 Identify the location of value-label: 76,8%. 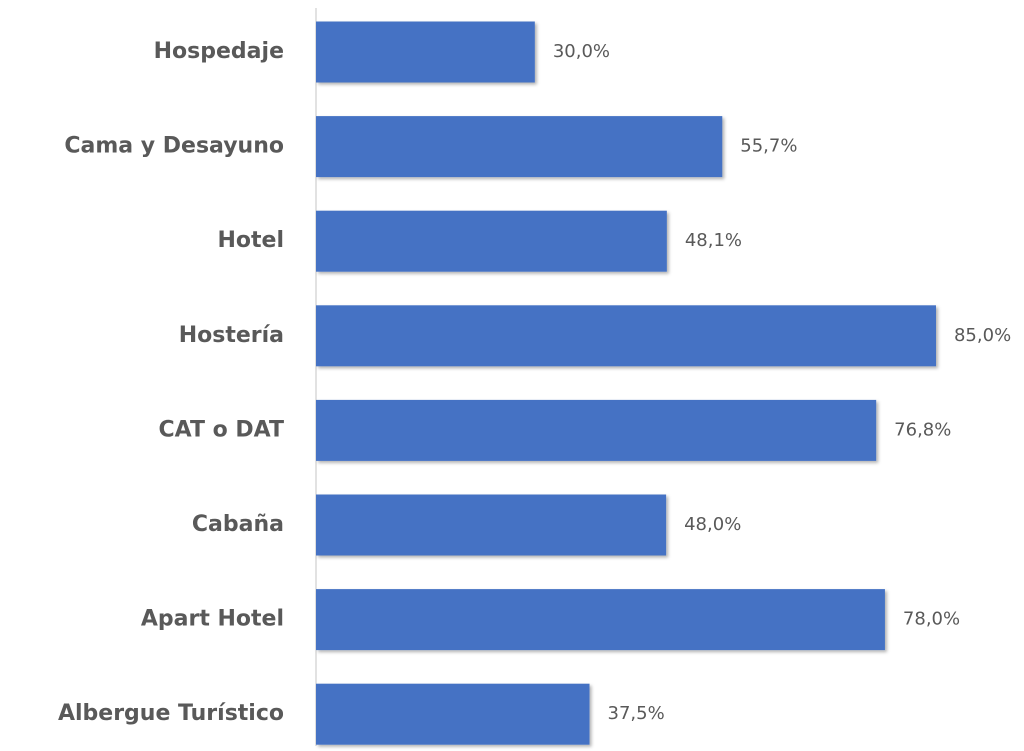
(922, 429).